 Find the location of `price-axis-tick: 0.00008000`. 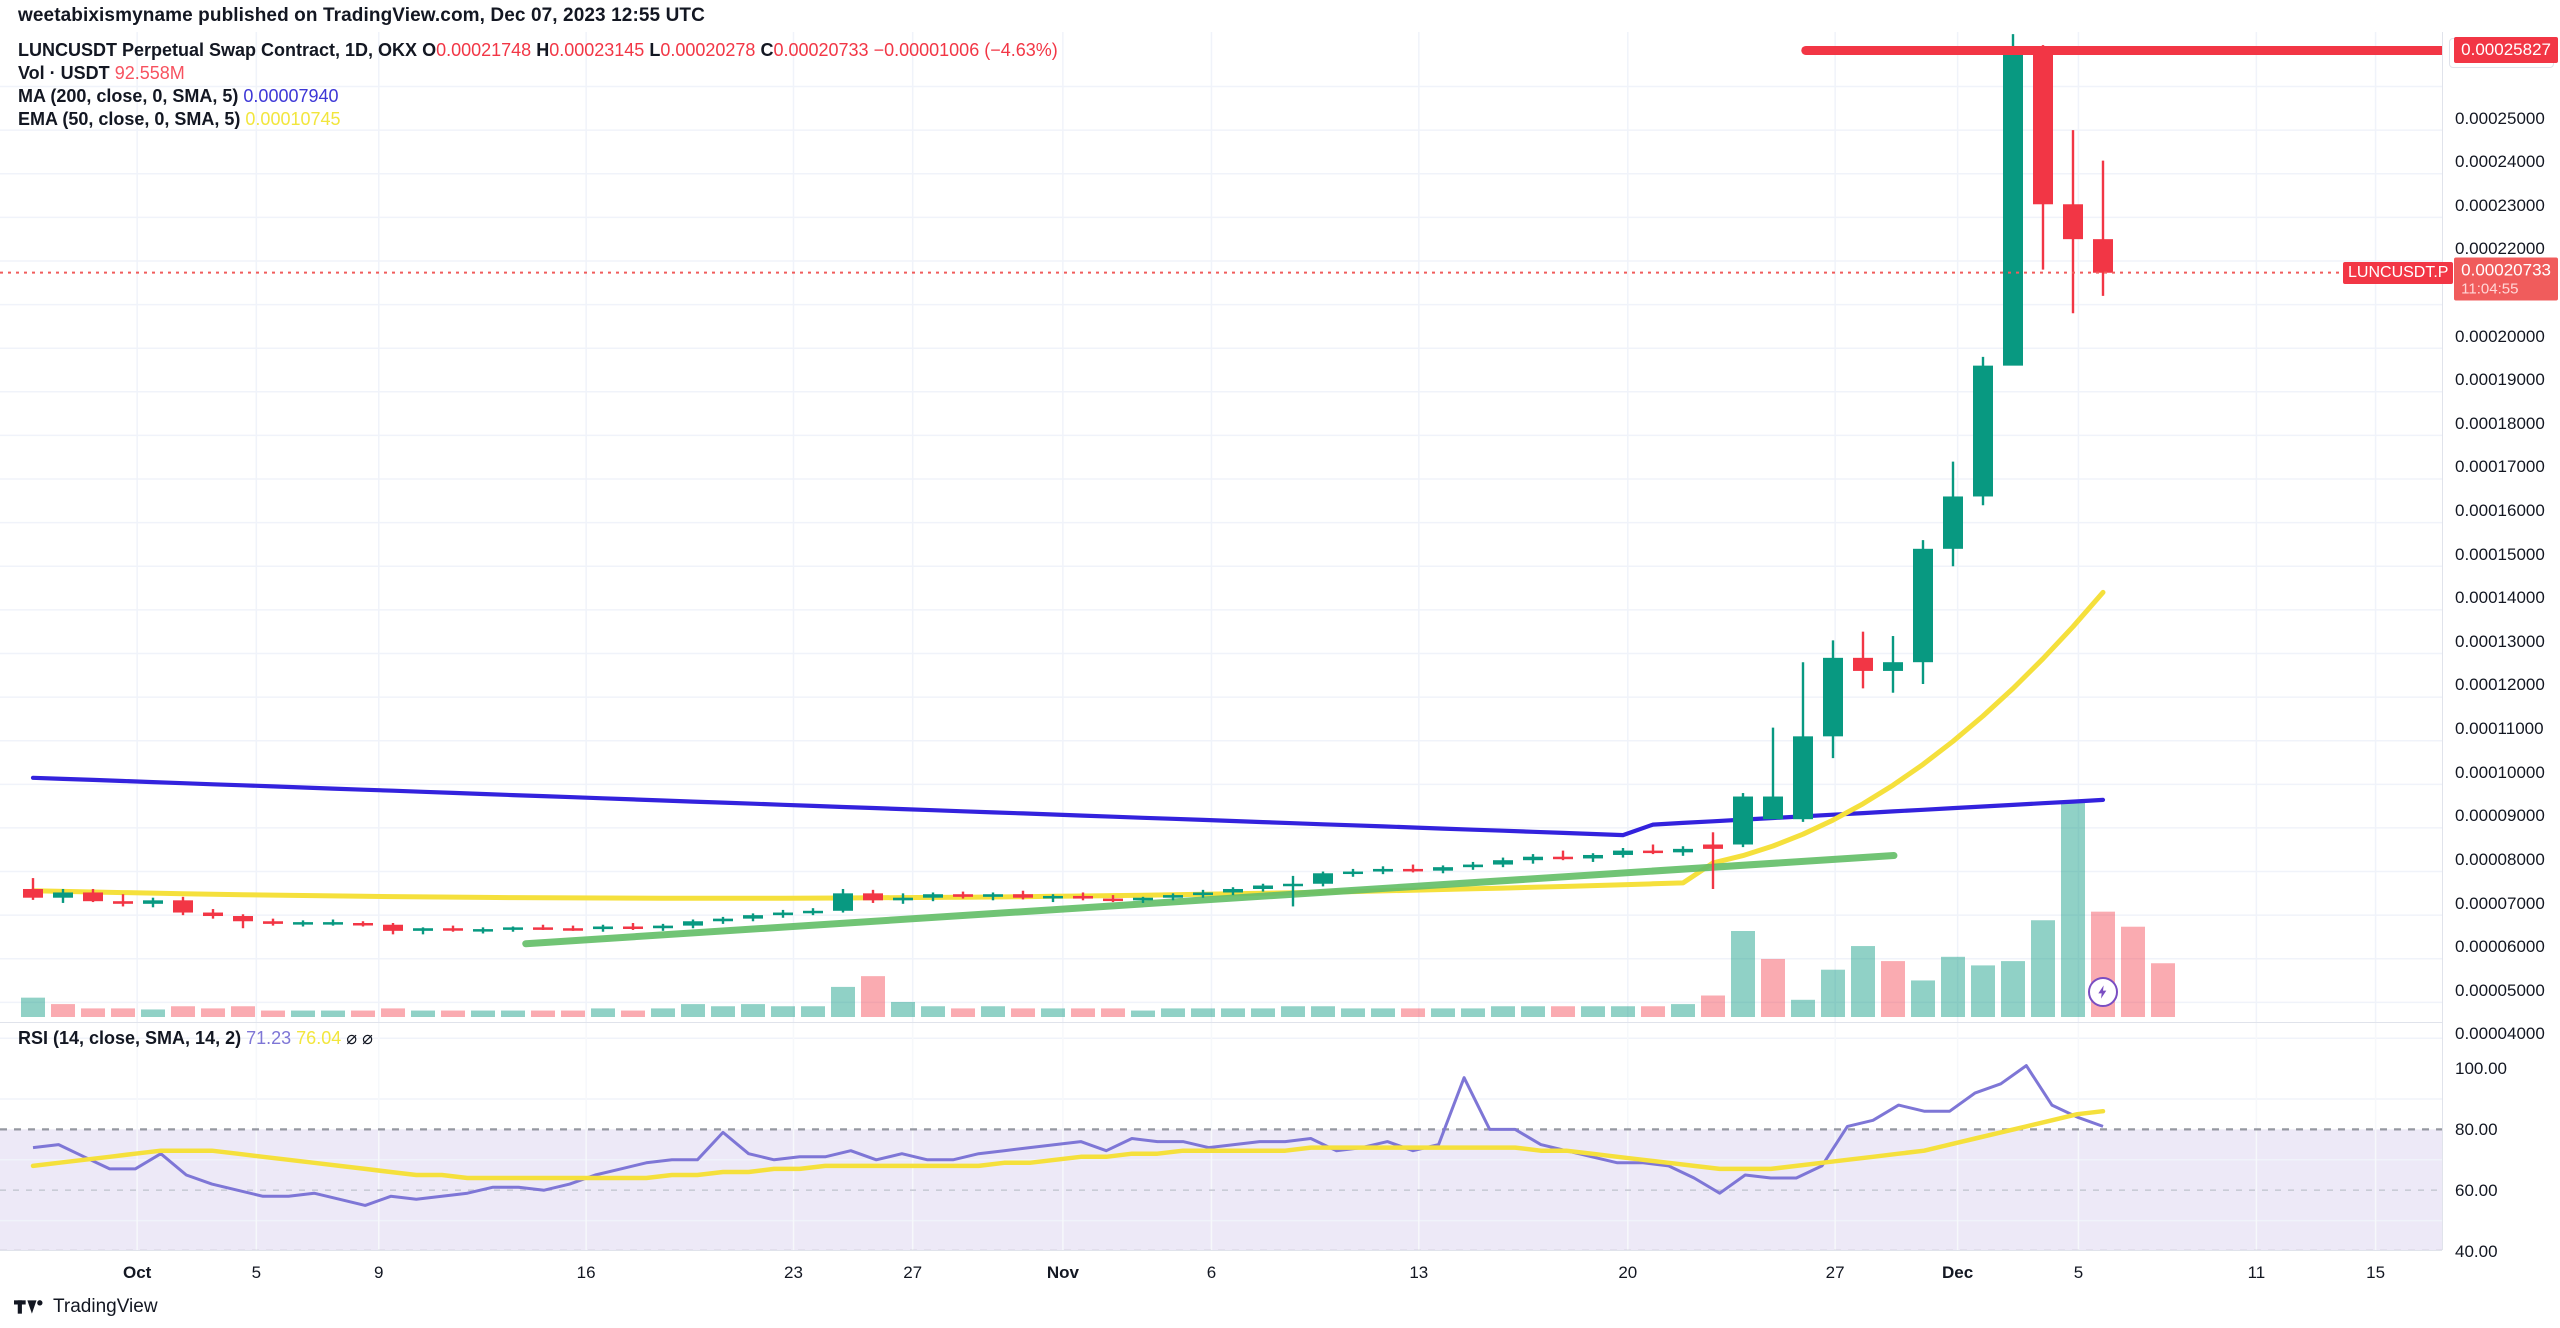

price-axis-tick: 0.00008000 is located at coordinates (2500, 859).